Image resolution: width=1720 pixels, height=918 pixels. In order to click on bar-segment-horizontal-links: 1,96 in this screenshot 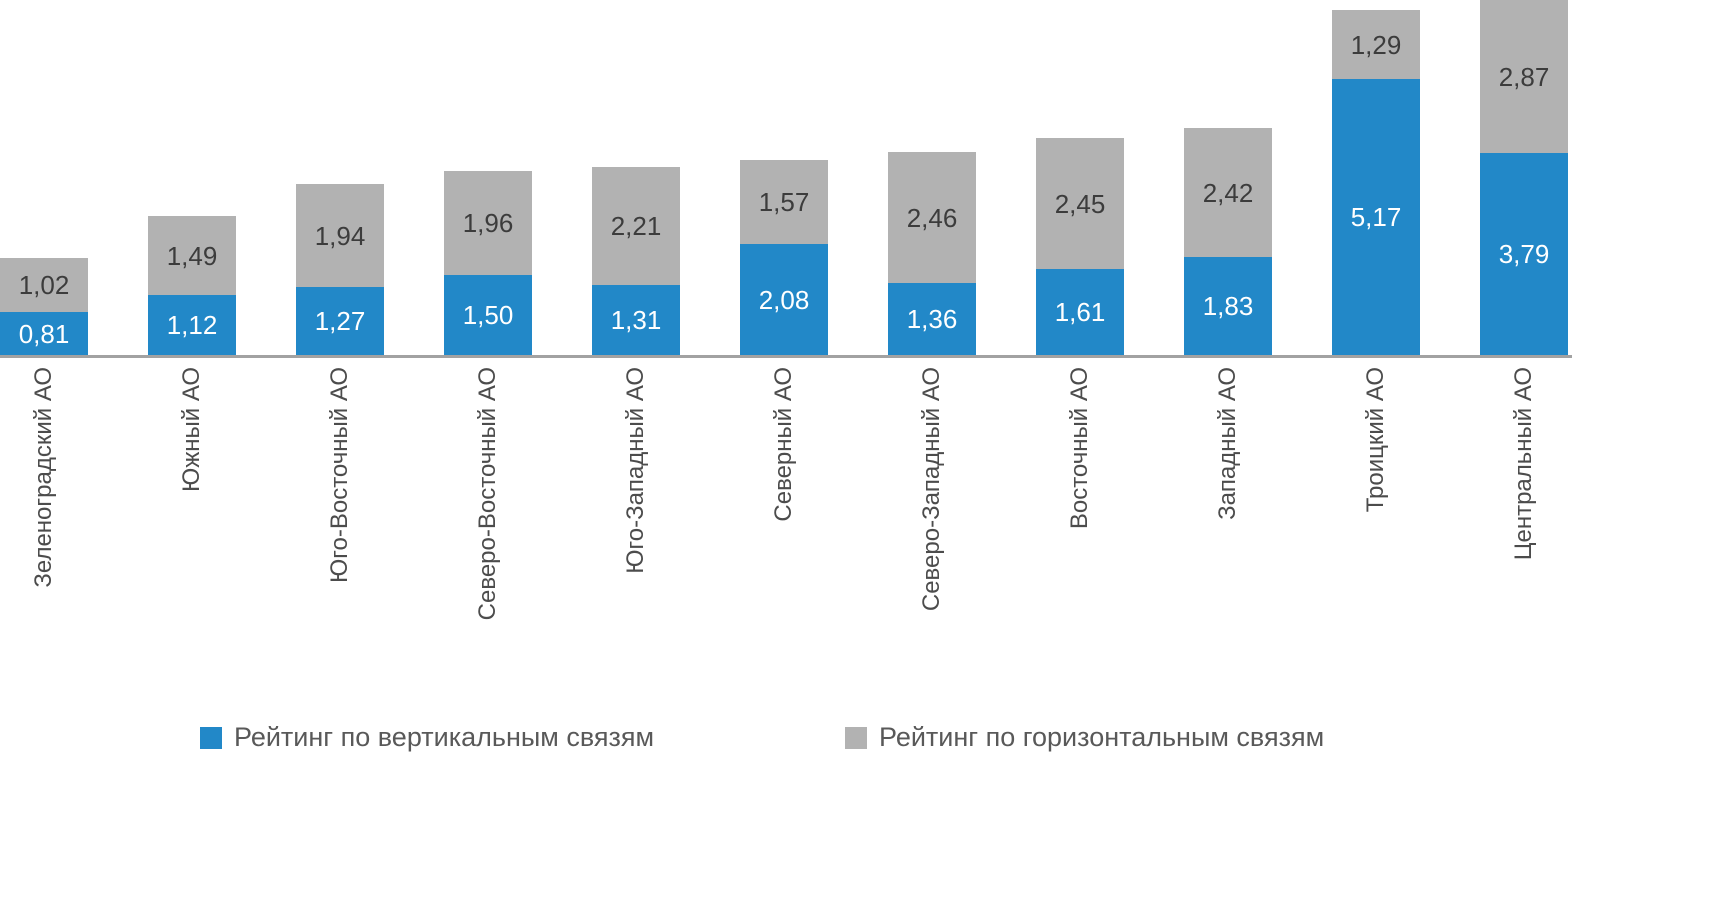, I will do `click(488, 223)`.